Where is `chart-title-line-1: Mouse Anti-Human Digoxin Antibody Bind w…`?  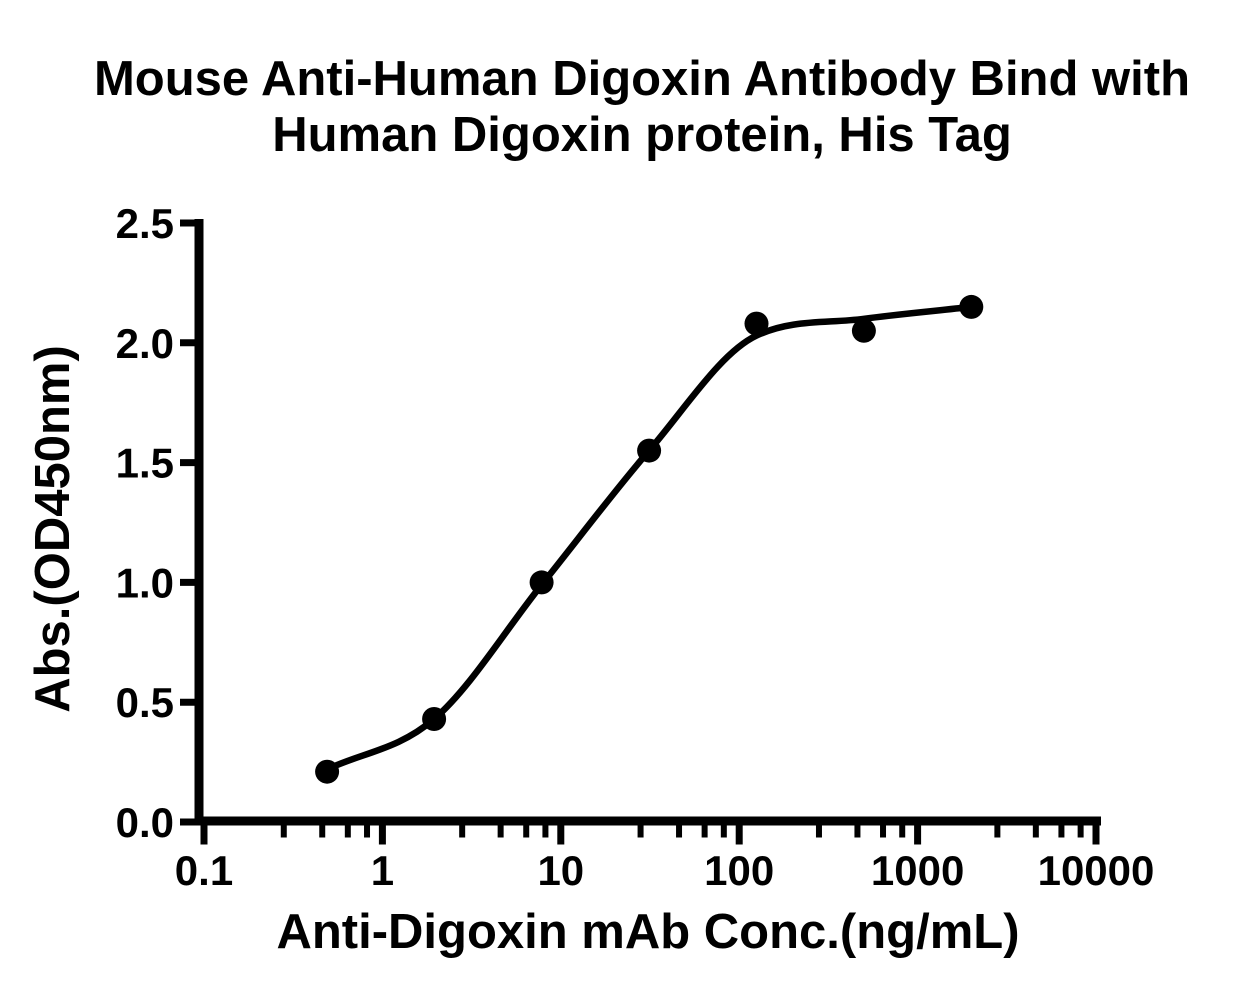 chart-title-line-1: Mouse Anti-Human Digoxin Antibody Bind w… is located at coordinates (642, 79).